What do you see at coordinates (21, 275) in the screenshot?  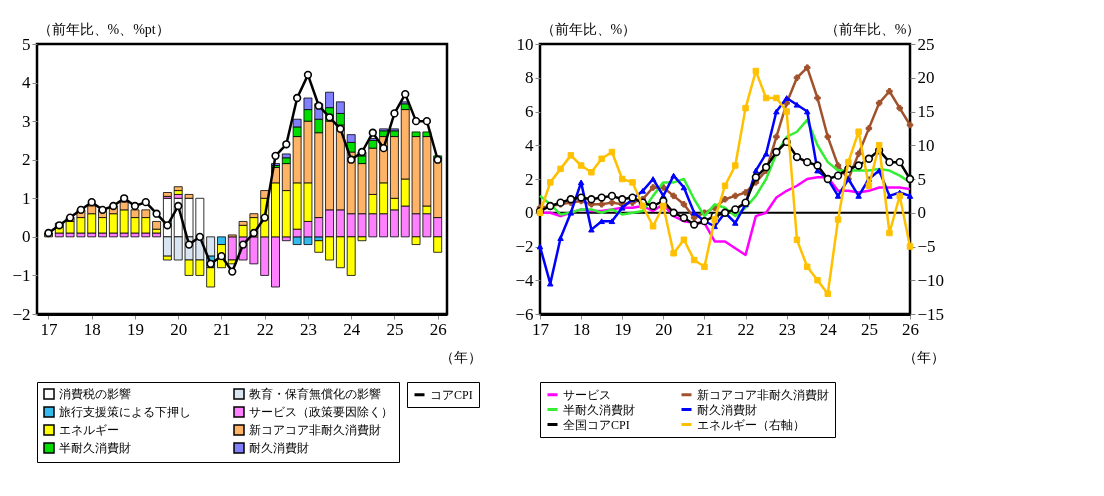 I see `y-tick-label: −1` at bounding box center [21, 275].